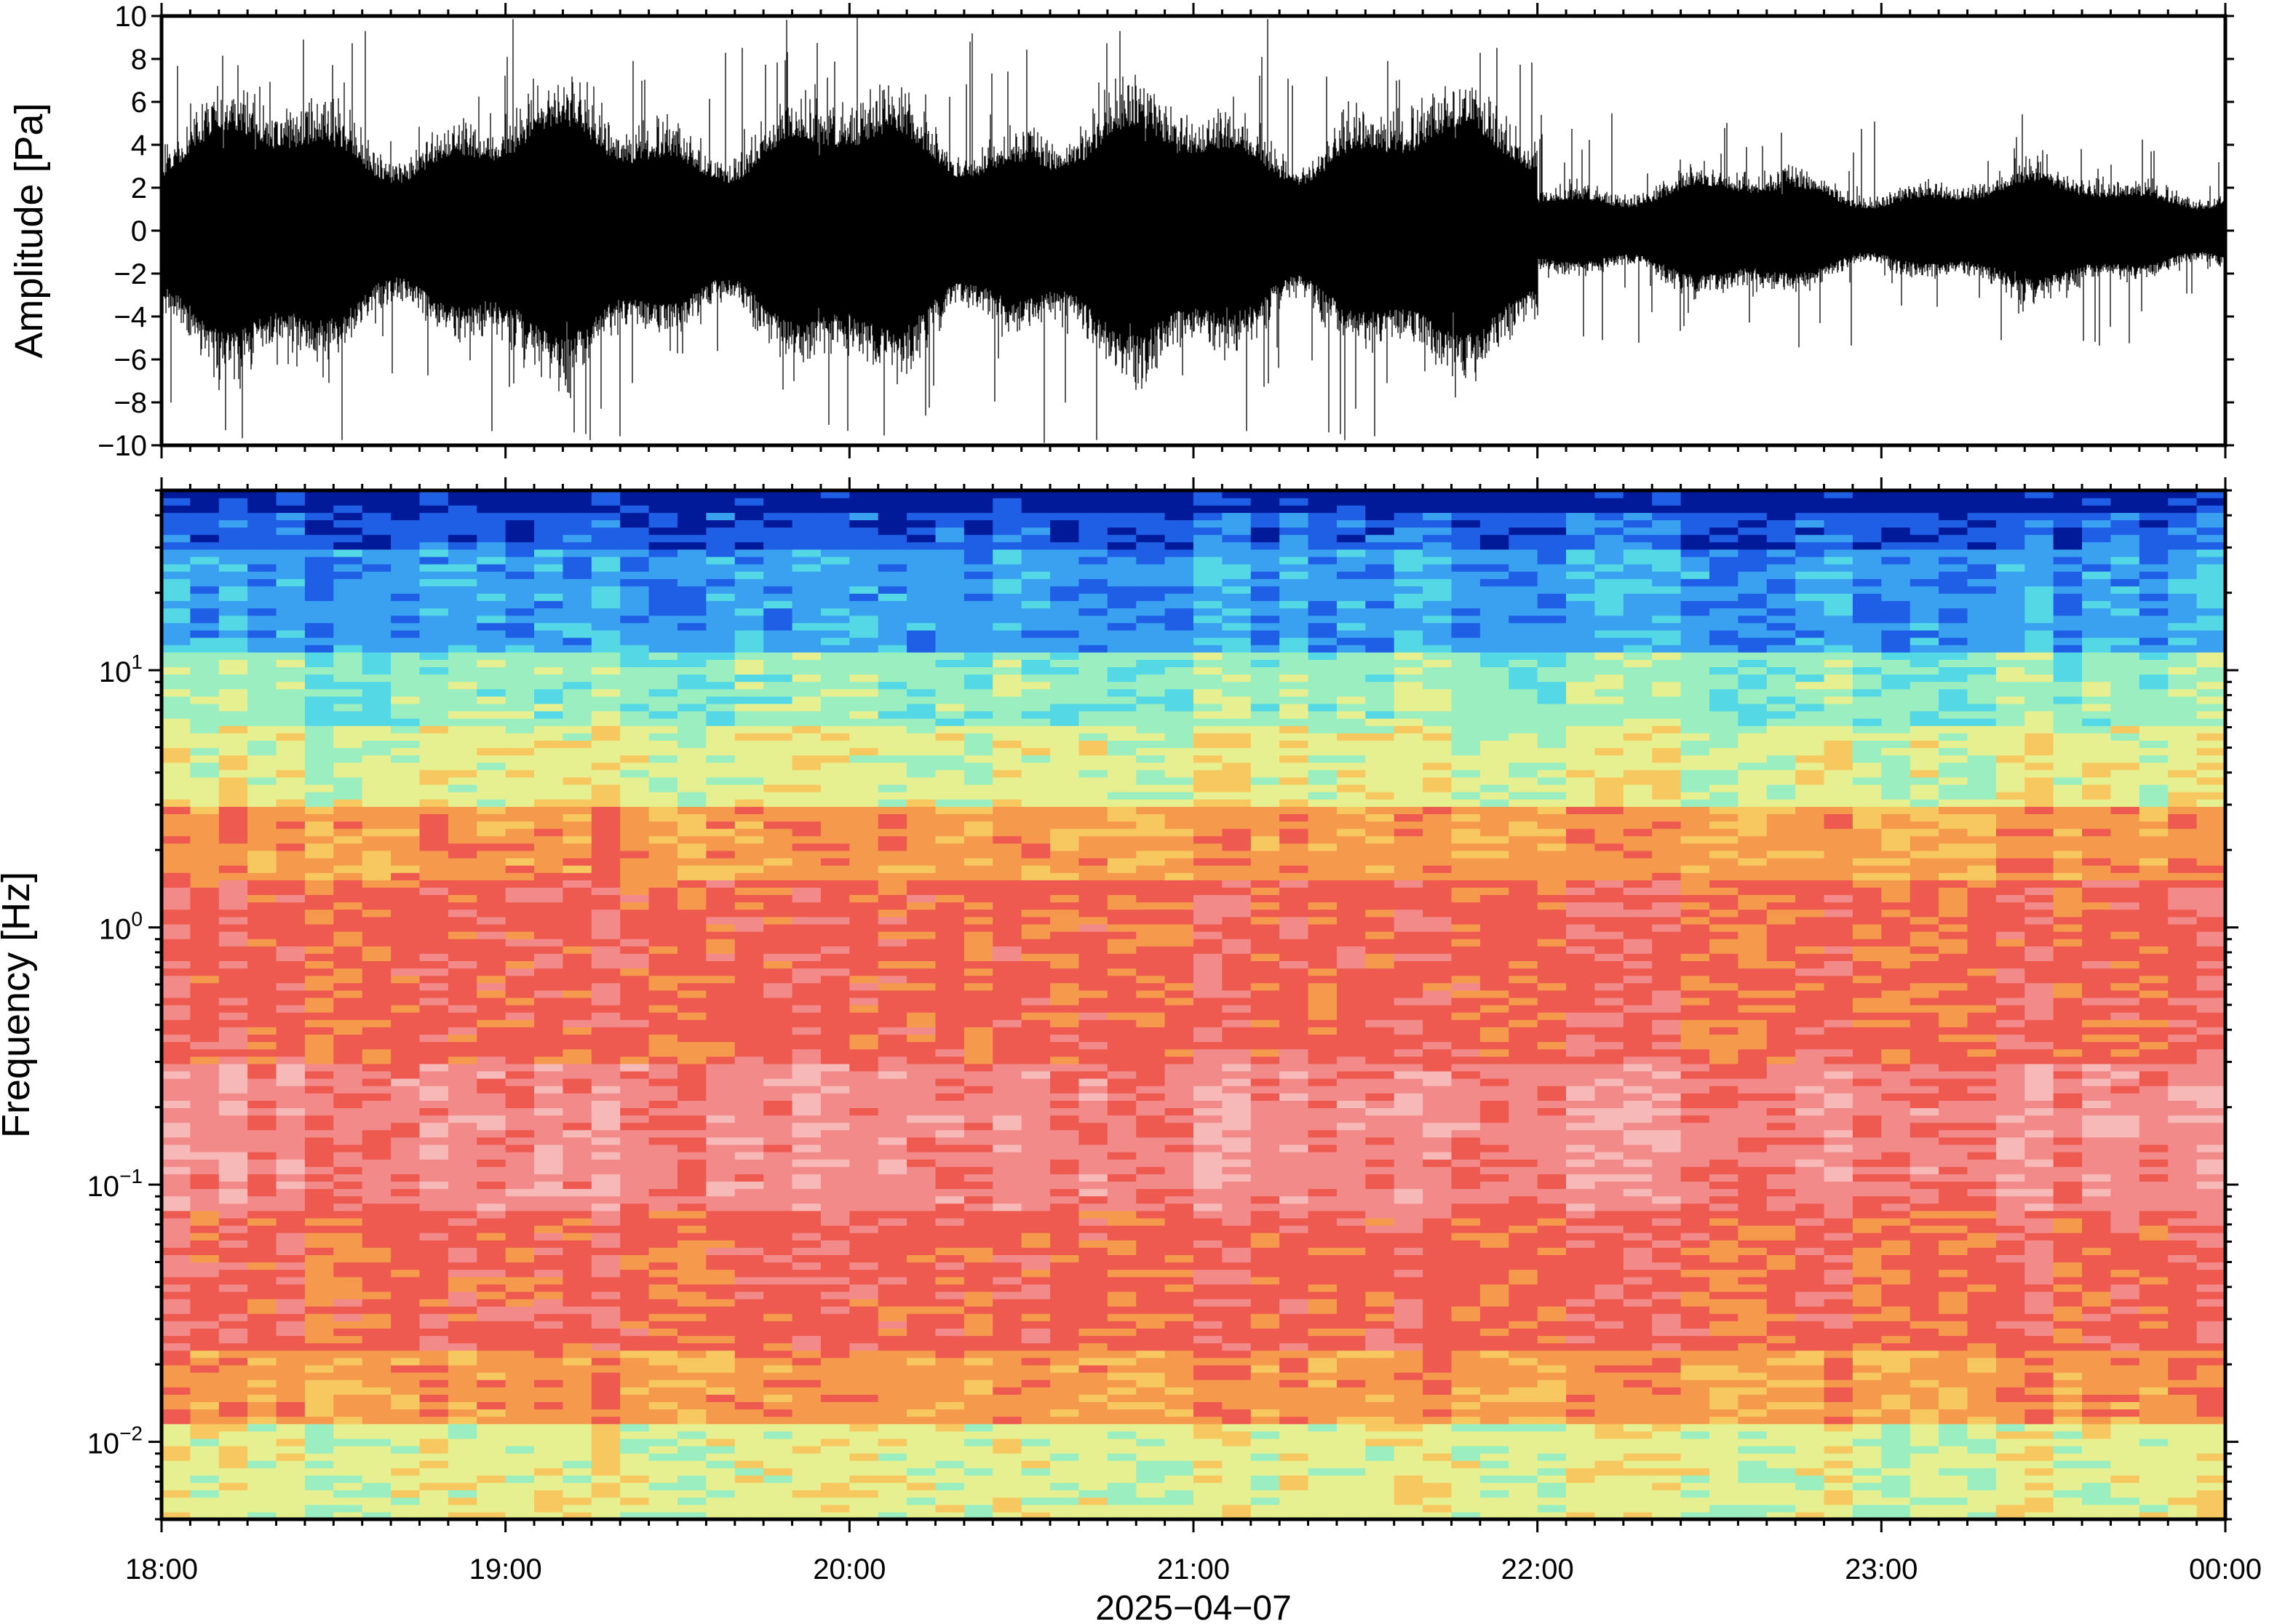 The image size is (2269, 1624). Describe the element at coordinates (123, 446) in the screenshot. I see `waveform-y-tick-label: −10` at that location.